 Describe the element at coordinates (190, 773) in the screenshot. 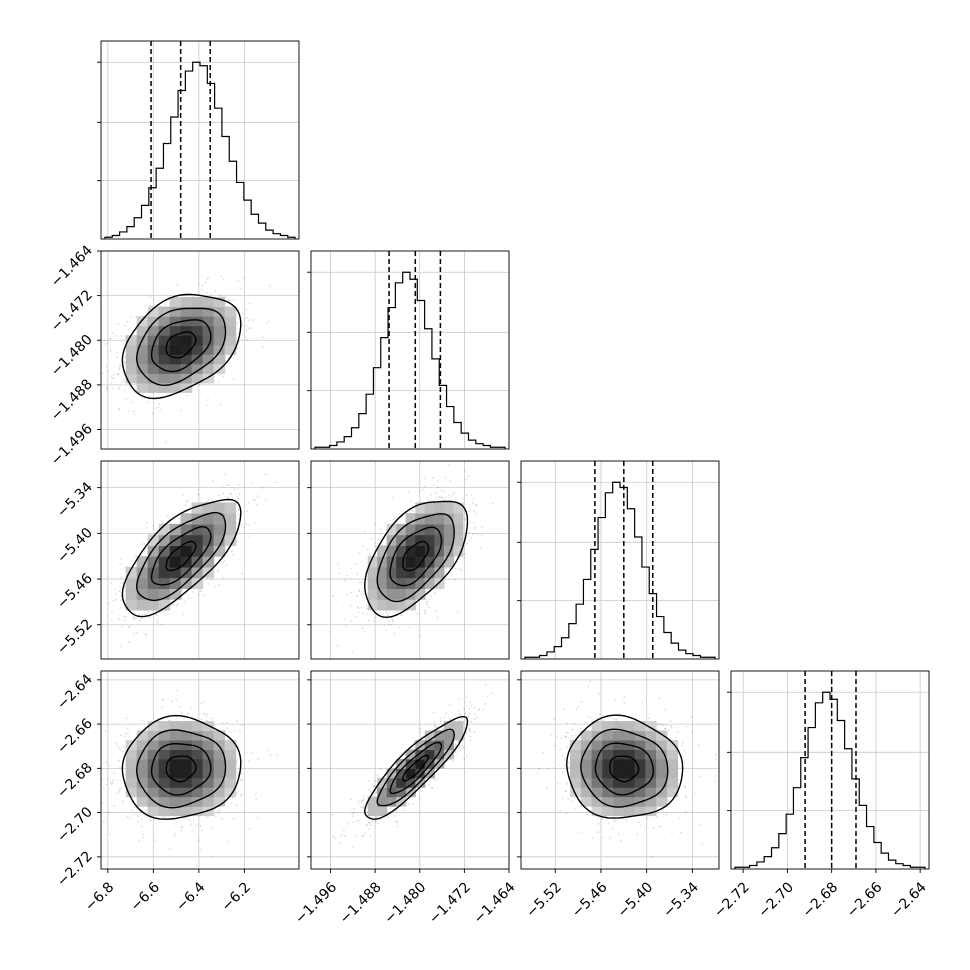

I see `panel-content` at that location.